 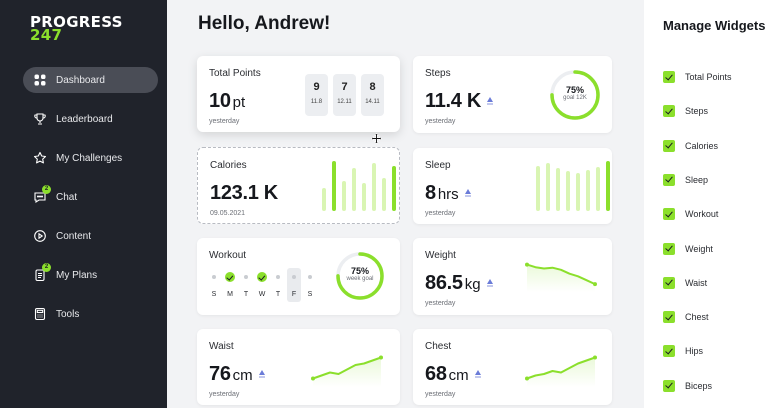 I want to click on brand-logo: PROGRESS 247, so click(x=76, y=28).